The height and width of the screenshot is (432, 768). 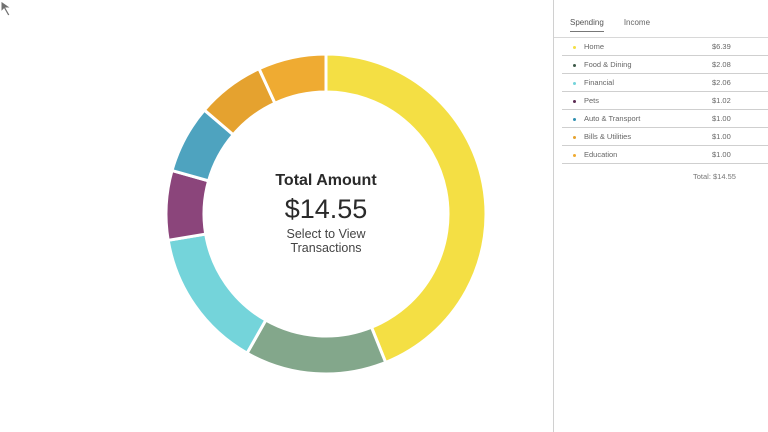 What do you see at coordinates (661, 37) in the screenshot?
I see `tabs-underline` at bounding box center [661, 37].